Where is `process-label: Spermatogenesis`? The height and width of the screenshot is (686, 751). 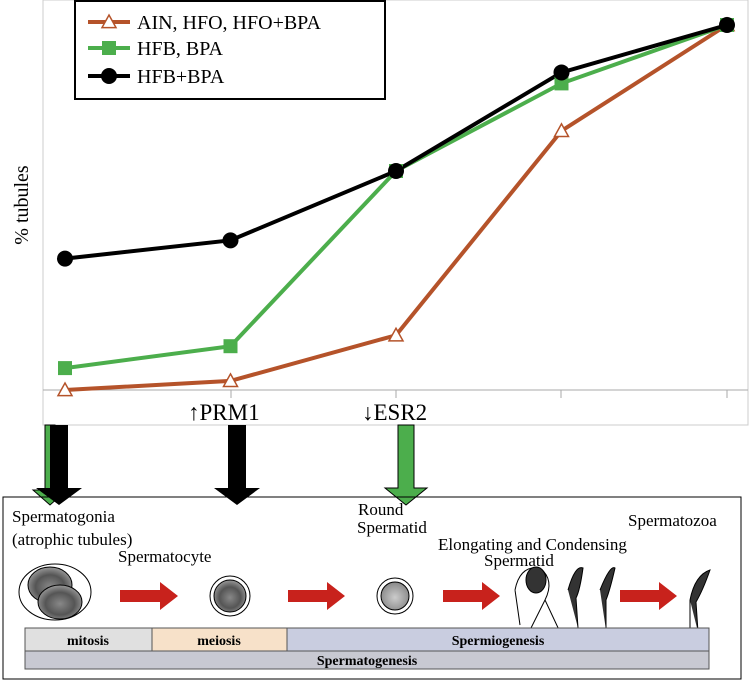
process-label: Spermatogenesis is located at coordinates (367, 661).